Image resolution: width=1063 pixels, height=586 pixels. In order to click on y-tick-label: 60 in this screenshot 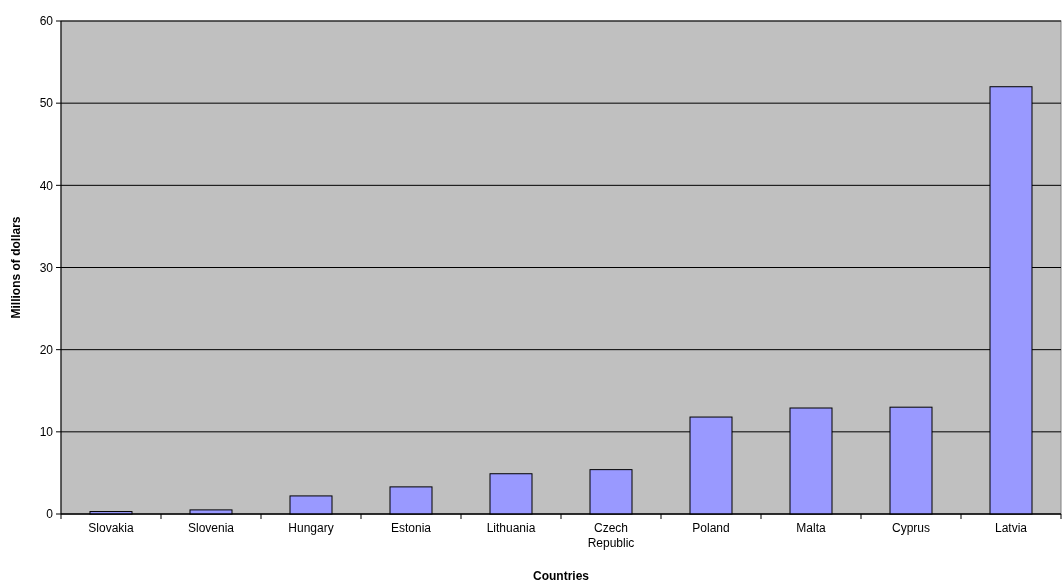, I will do `click(46, 21)`.